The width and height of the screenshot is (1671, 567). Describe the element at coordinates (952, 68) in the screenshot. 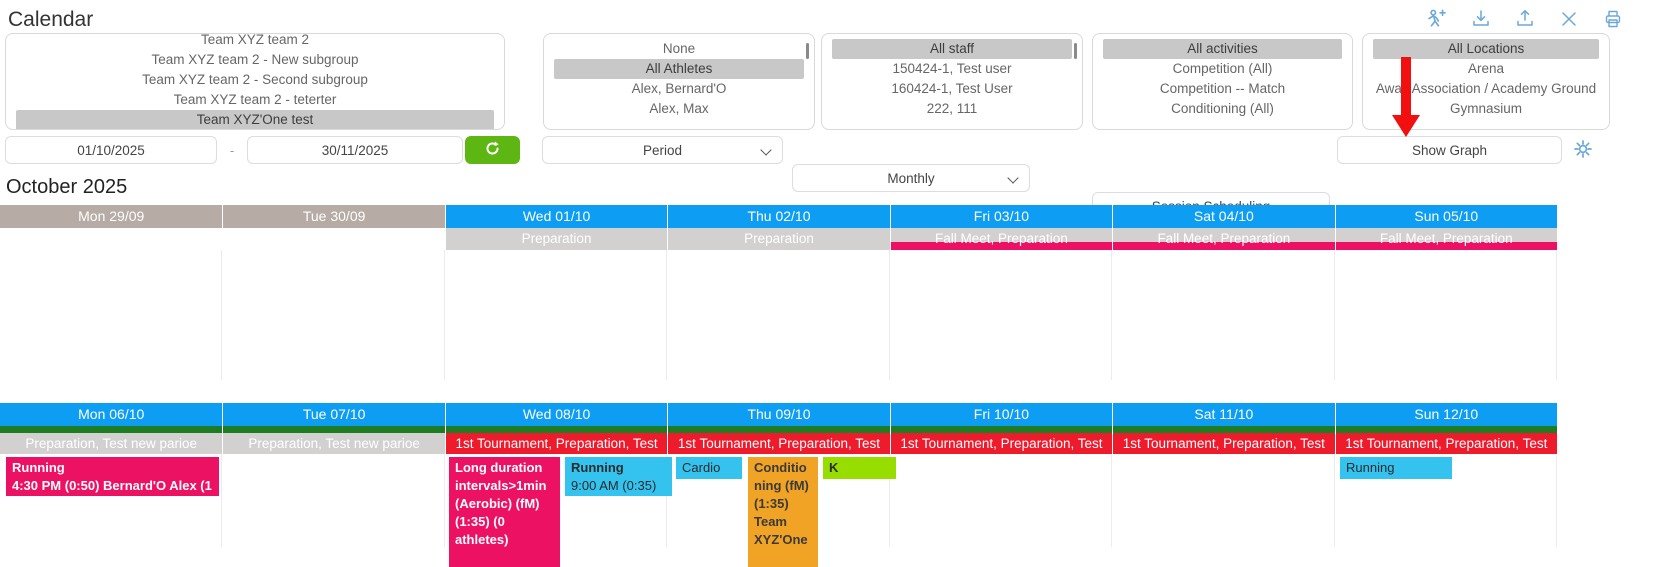

I see `staff-option: 150424-1, Test user` at that location.